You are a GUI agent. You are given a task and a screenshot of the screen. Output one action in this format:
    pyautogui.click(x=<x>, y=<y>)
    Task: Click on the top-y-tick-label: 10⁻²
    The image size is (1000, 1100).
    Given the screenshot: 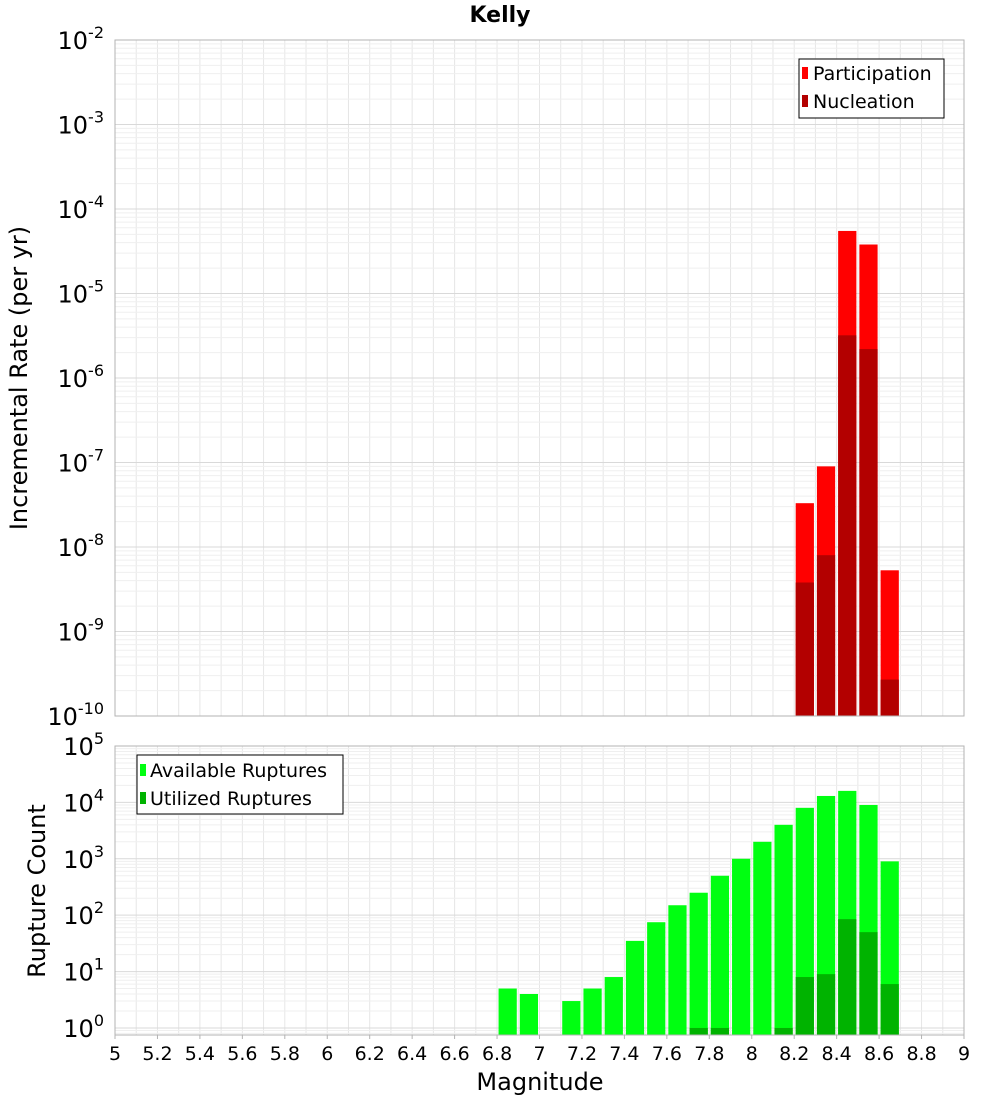 What is the action you would take?
    pyautogui.click(x=81, y=39)
    